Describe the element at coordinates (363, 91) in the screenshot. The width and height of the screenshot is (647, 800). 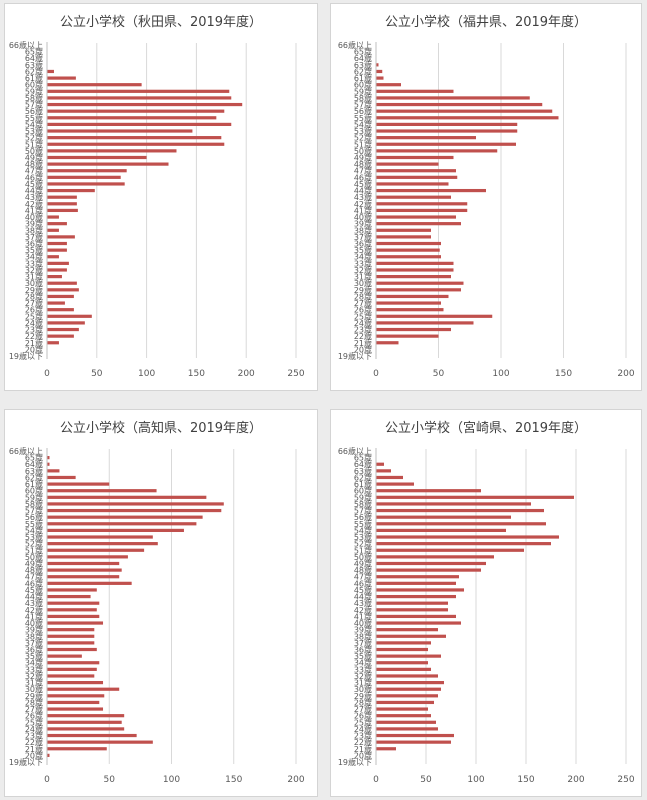
I see `y-tick-label: 59歳` at that location.